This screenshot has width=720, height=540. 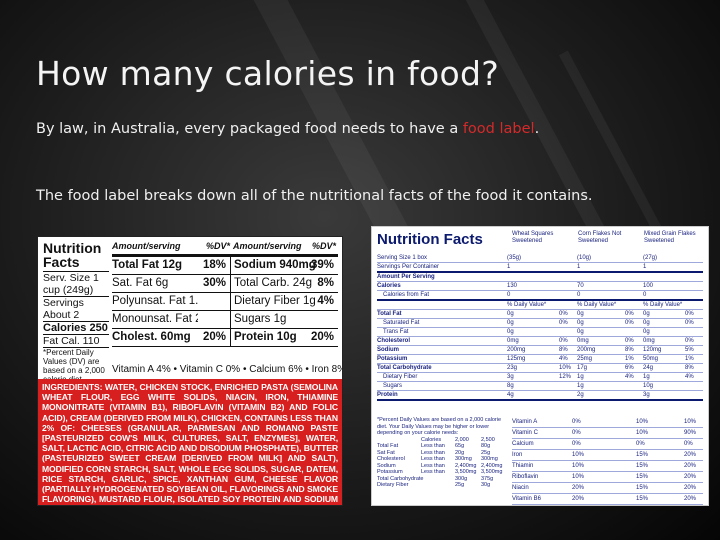 What do you see at coordinates (402, 258) in the screenshot?
I see `nutrient-cell: Serving Size 1 box` at bounding box center [402, 258].